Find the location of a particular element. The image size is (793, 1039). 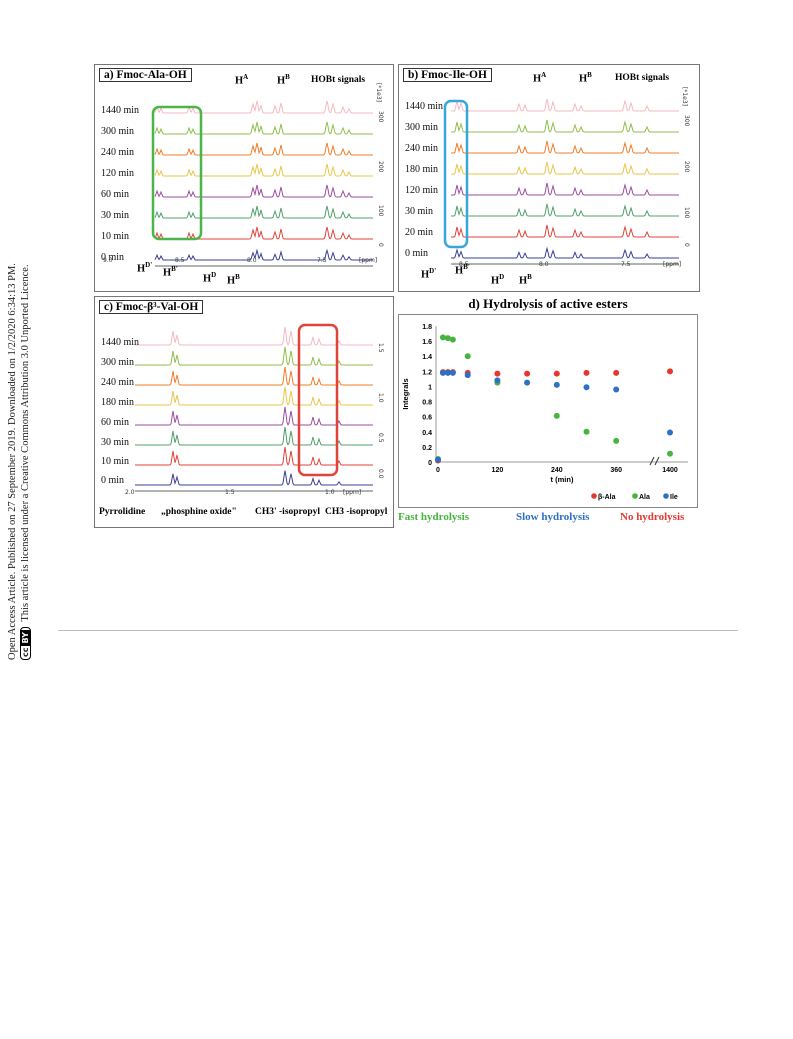

ppm-tick: 7.5 is located at coordinates (626, 264).